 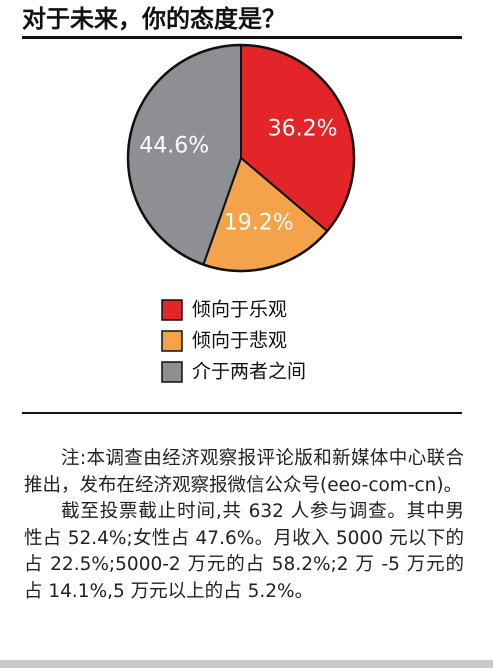 I want to click on slice-label: 36.2%, so click(x=303, y=129).